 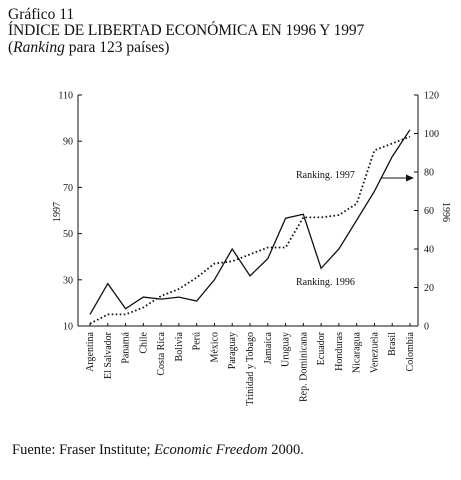 What do you see at coordinates (325, 282) in the screenshot?
I see `annotation-ranking-1996: Ranking. 1996` at bounding box center [325, 282].